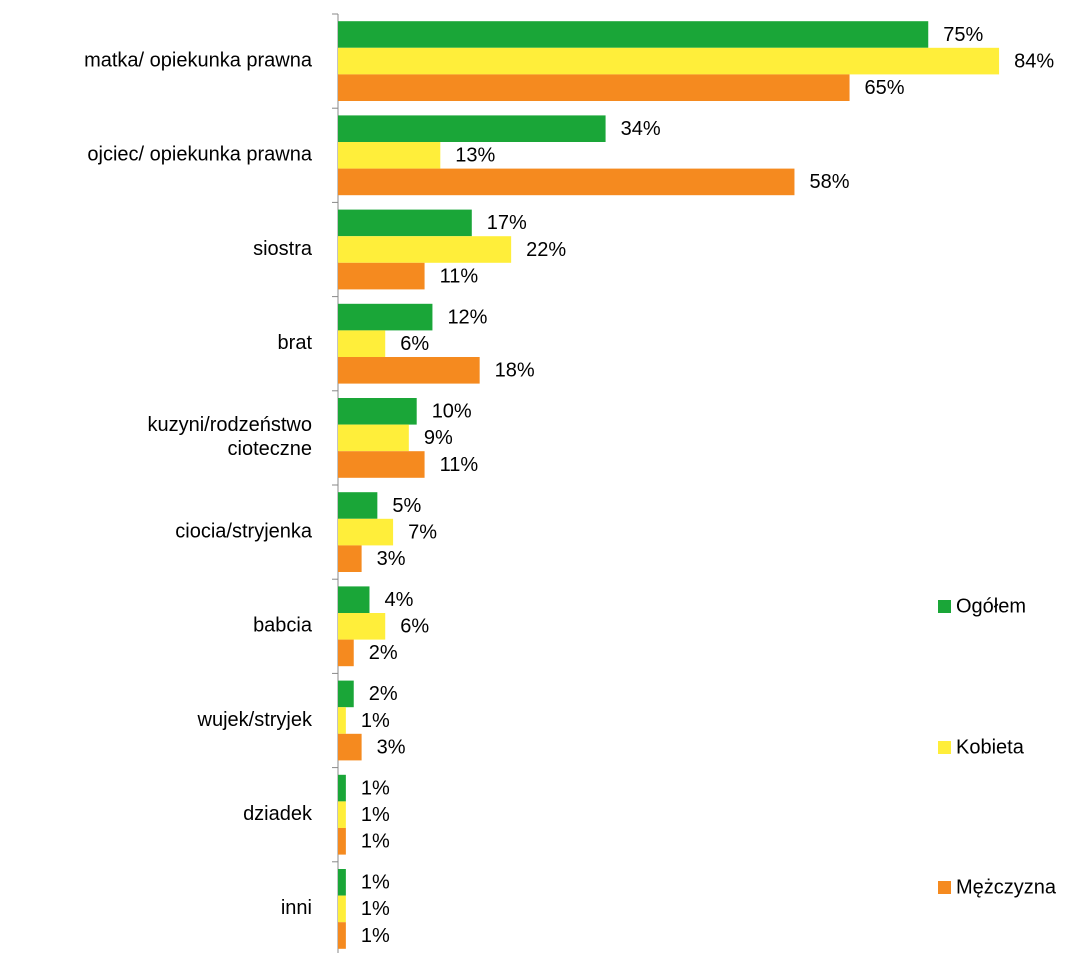 Image resolution: width=1092 pixels, height=953 pixels. Describe the element at coordinates (255, 720) in the screenshot. I see `category-label: wujek/stryjek` at that location.